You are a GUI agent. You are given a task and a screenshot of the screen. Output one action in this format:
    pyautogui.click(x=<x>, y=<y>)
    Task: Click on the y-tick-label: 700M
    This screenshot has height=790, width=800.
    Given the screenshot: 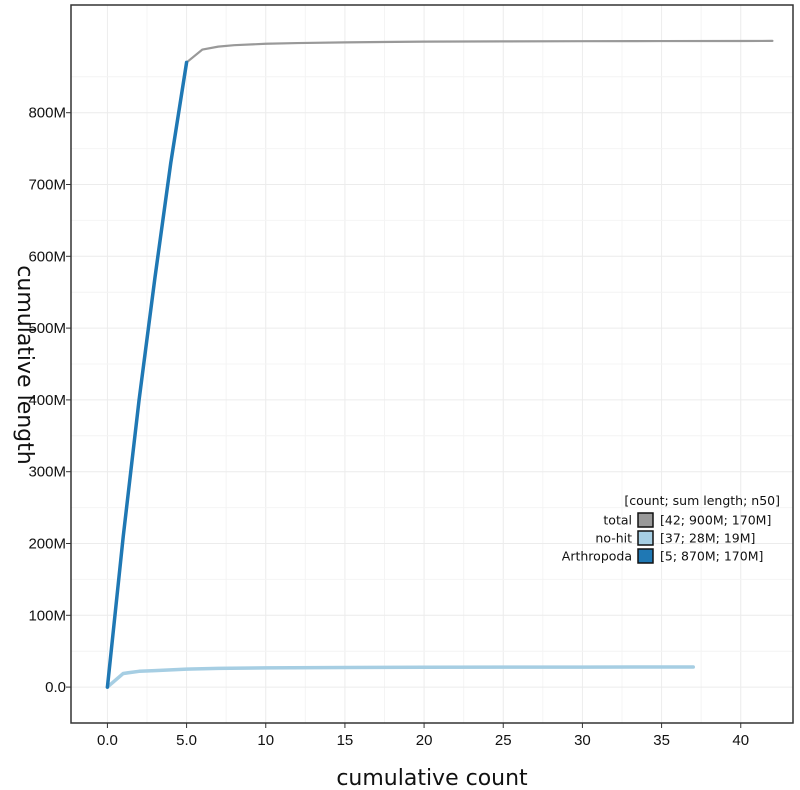 What is the action you would take?
    pyautogui.click(x=47, y=185)
    